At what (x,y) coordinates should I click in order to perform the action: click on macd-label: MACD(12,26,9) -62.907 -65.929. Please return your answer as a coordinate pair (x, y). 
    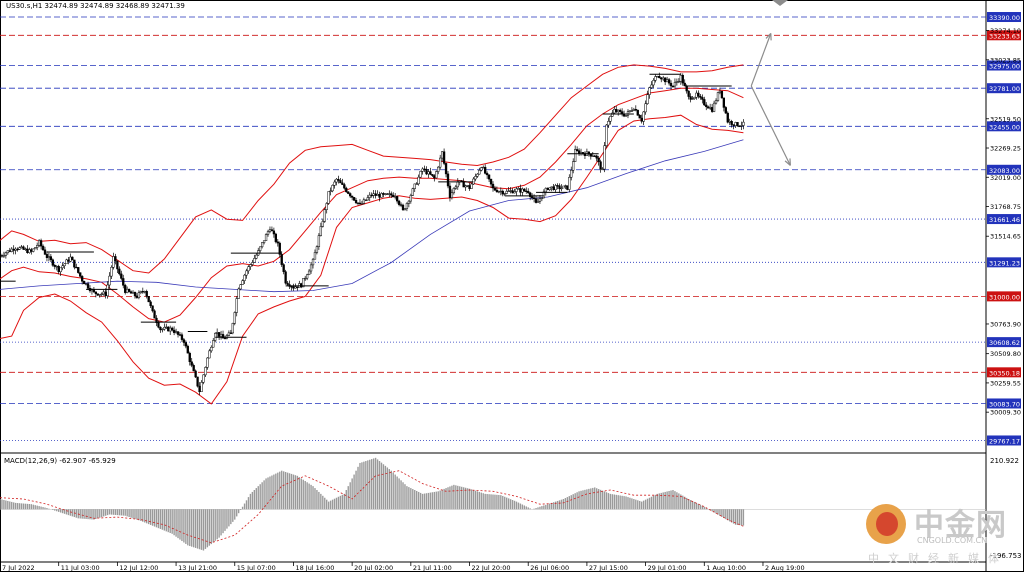
    Looking at the image, I should click on (60, 461).